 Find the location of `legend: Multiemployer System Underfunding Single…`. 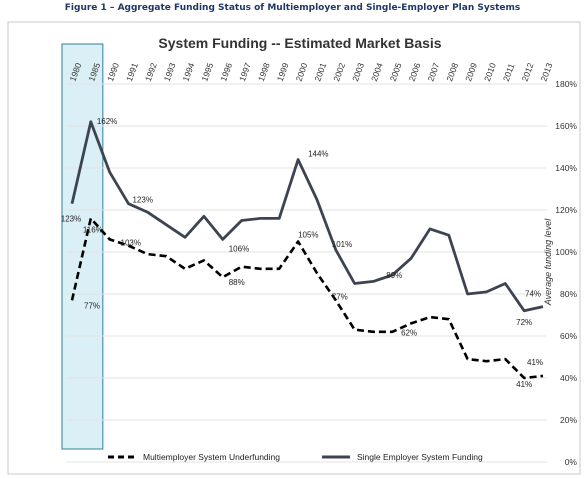

legend: Multiemployer System Underfunding Single… is located at coordinates (295, 457).